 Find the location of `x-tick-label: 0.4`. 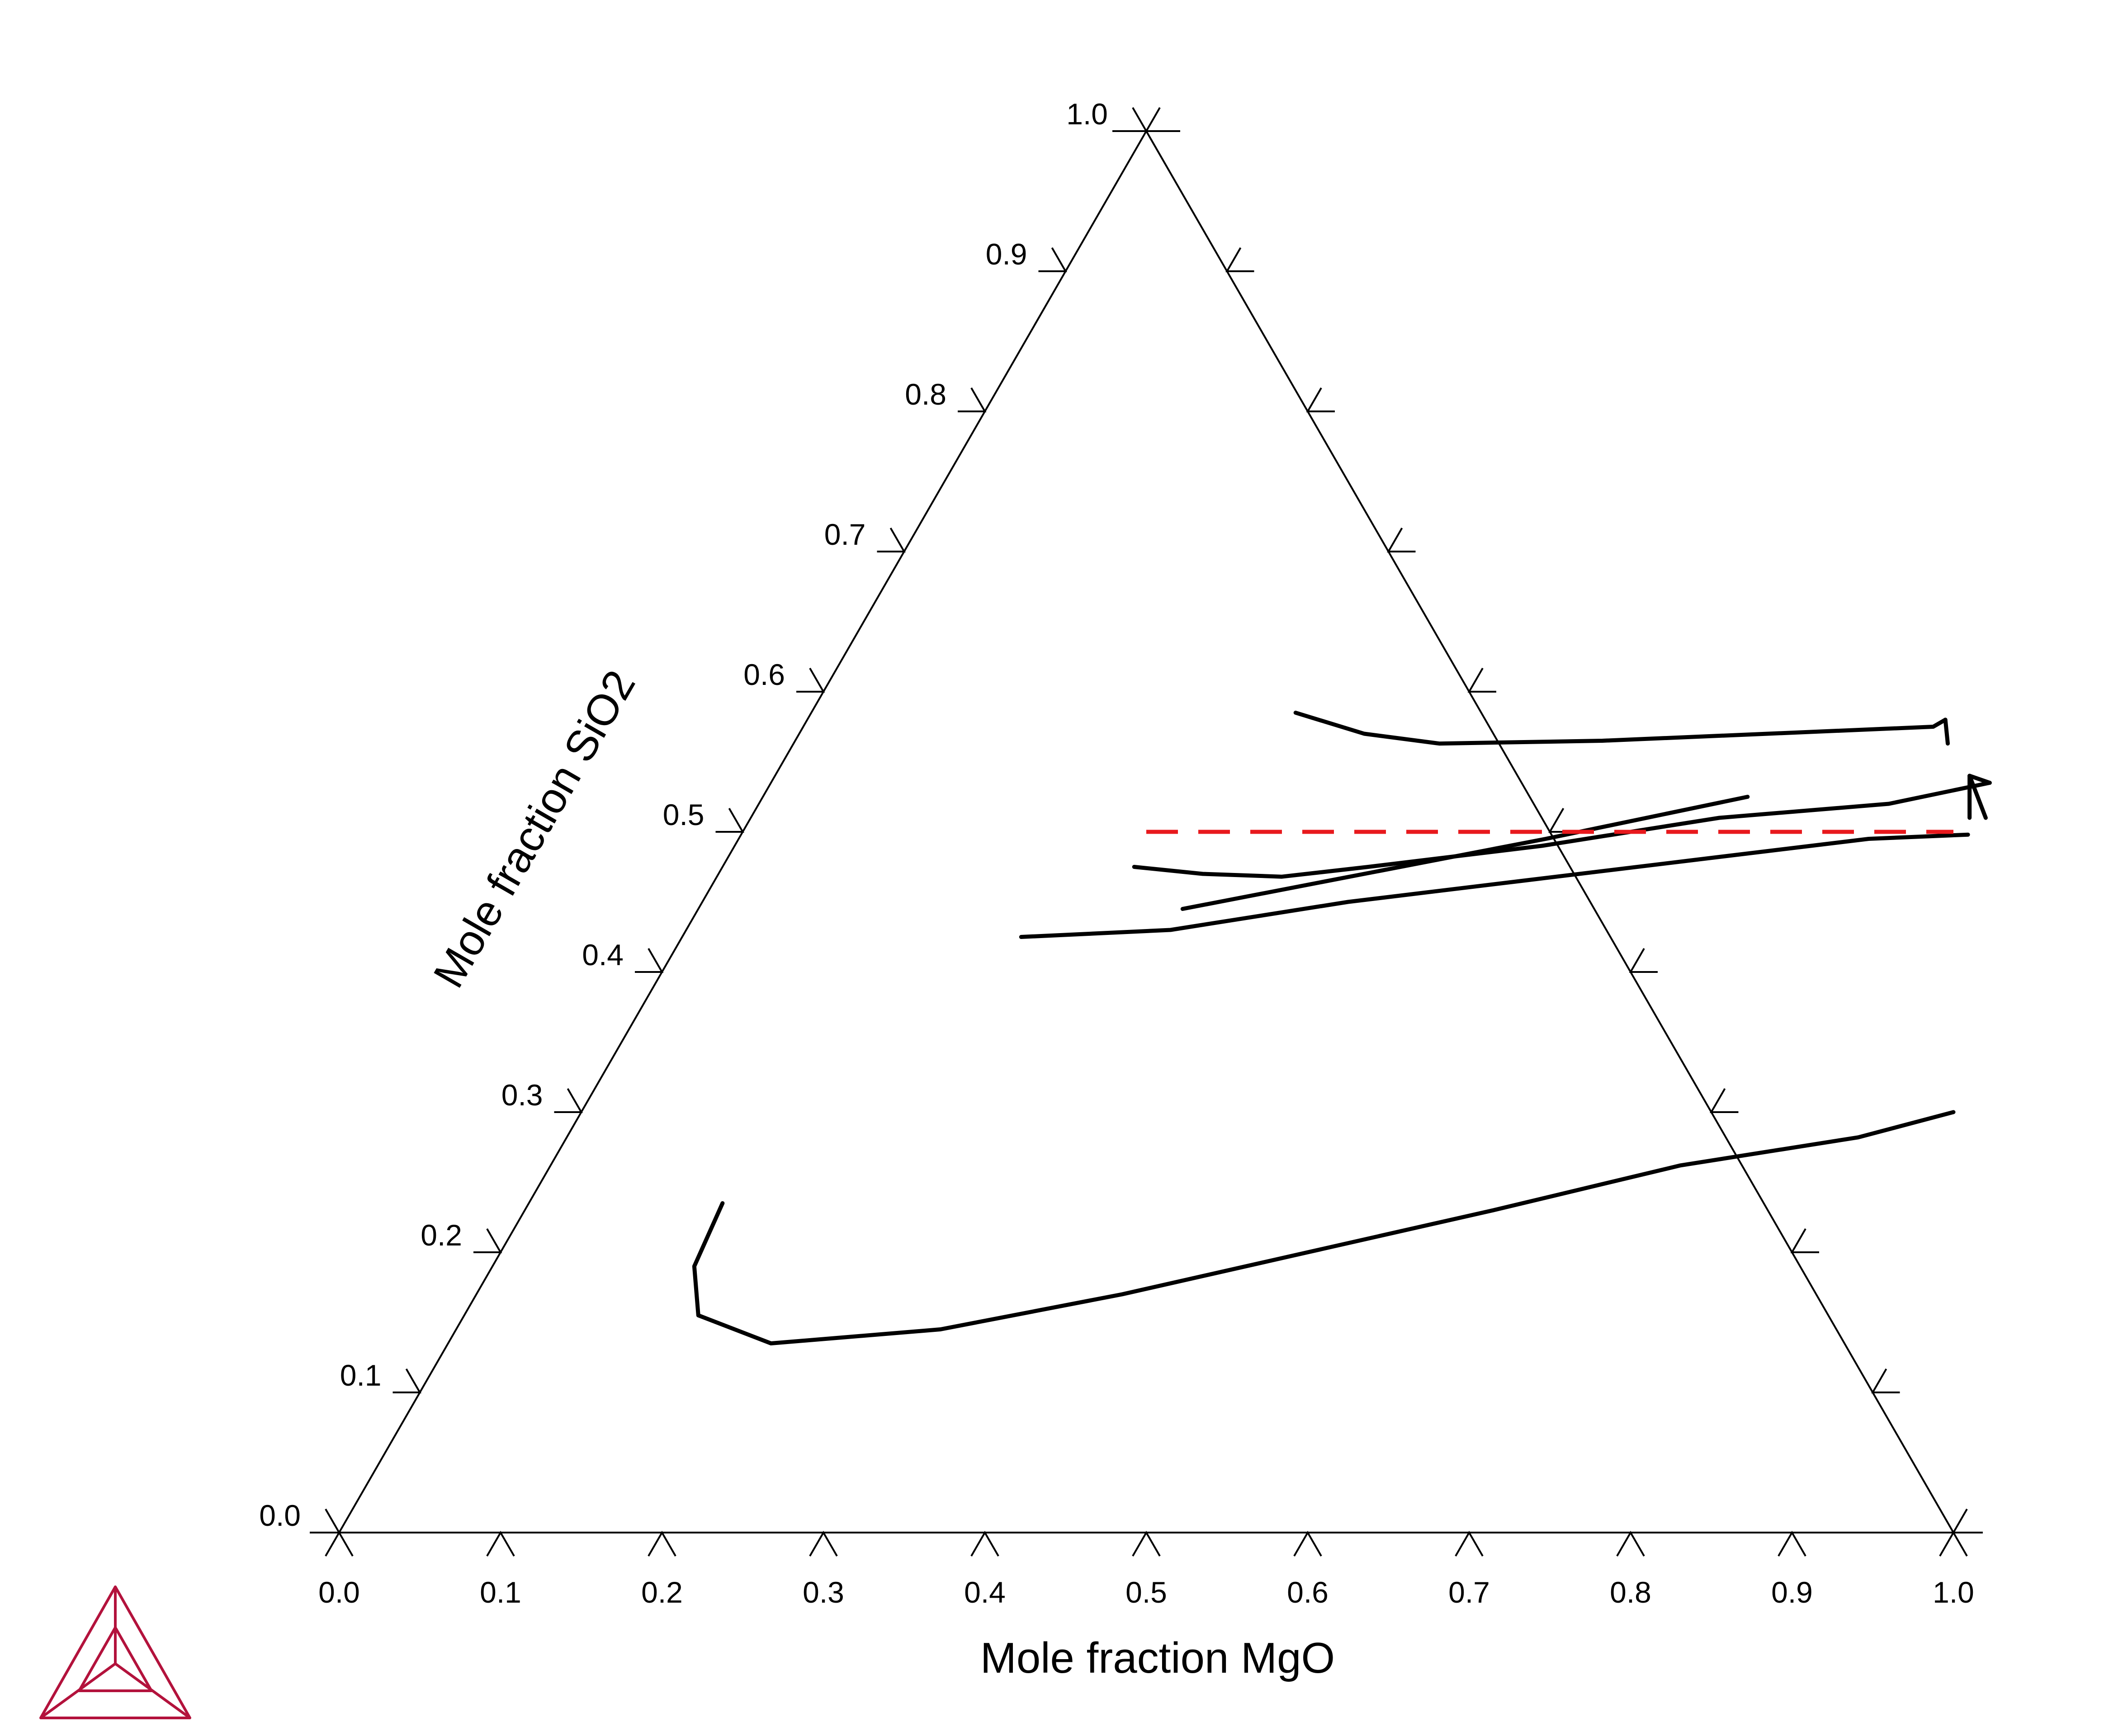

x-tick-label: 0.4 is located at coordinates (985, 1593).